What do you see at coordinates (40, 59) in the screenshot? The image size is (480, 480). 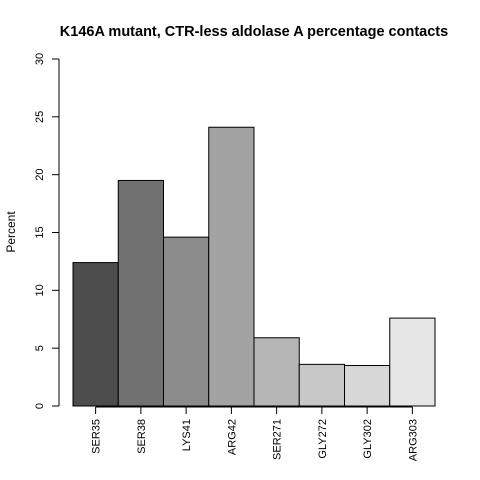 I see `y-tick-label: 30` at bounding box center [40, 59].